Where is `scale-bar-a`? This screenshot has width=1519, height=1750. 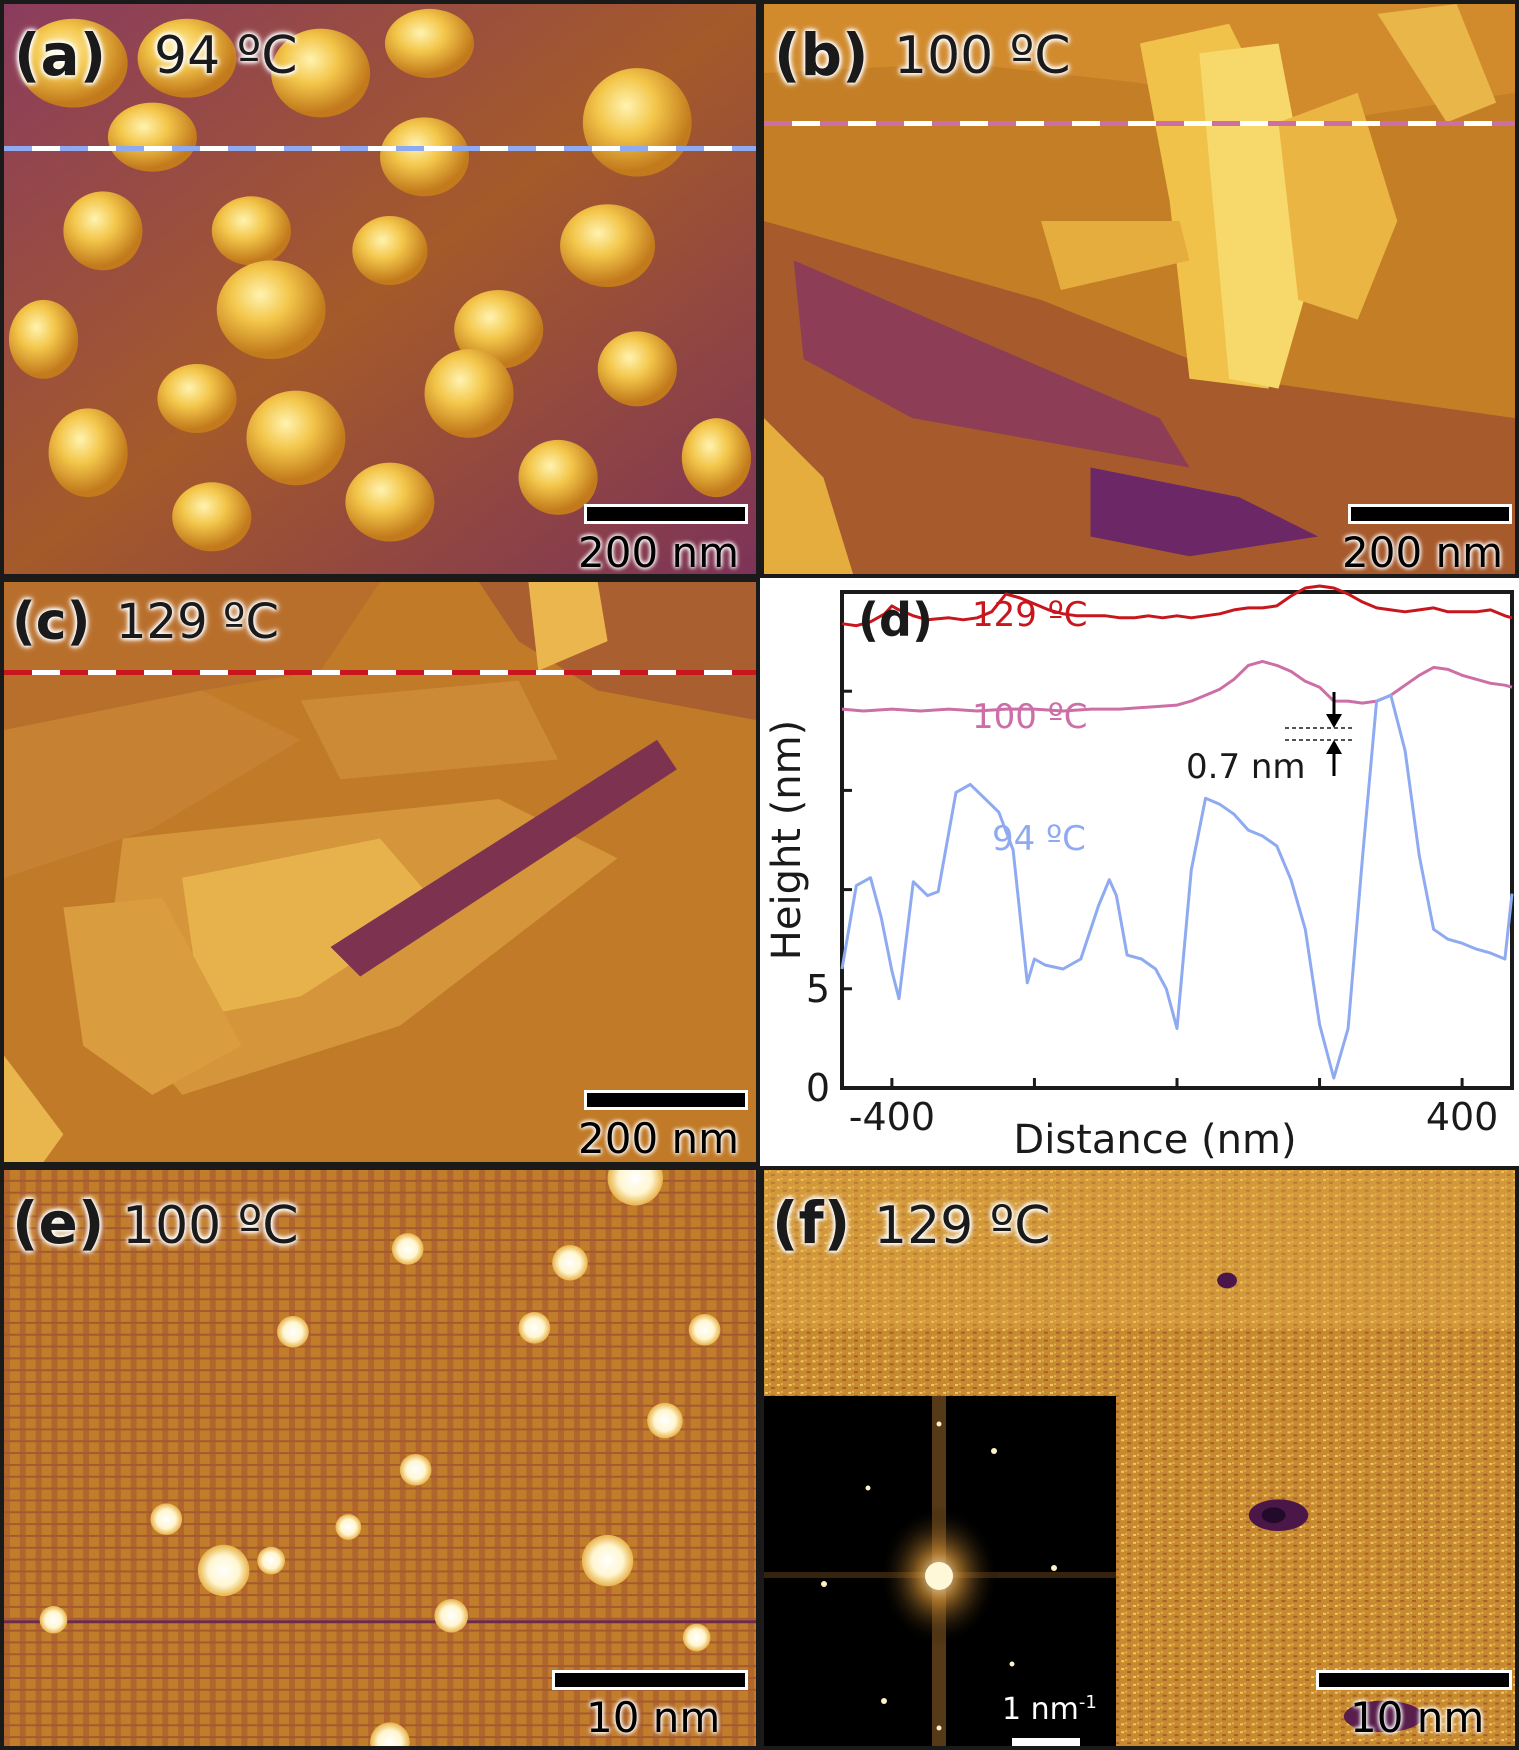 scale-bar-a is located at coordinates (666, 514).